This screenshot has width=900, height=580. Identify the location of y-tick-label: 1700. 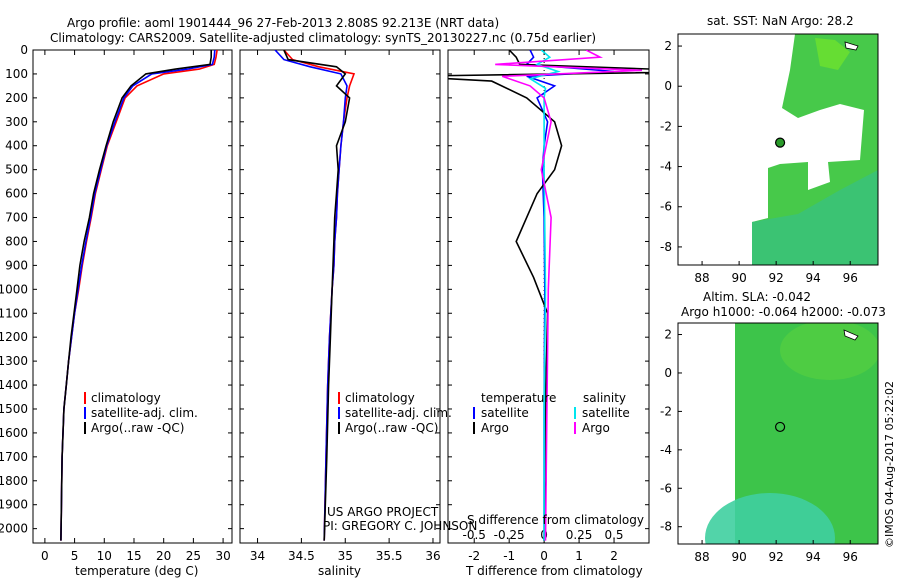
(14, 457).